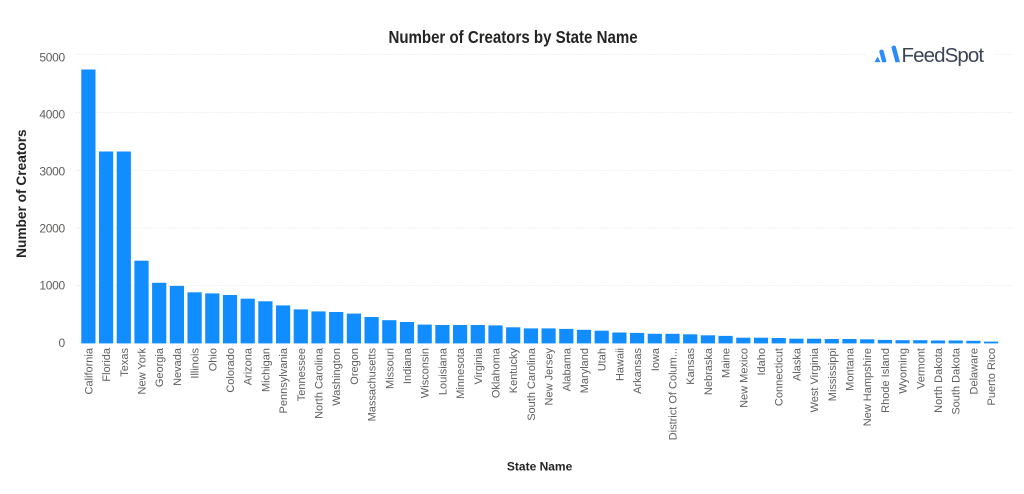  Describe the element at coordinates (532, 384) in the screenshot. I see `svg-text: South Carolina` at that location.